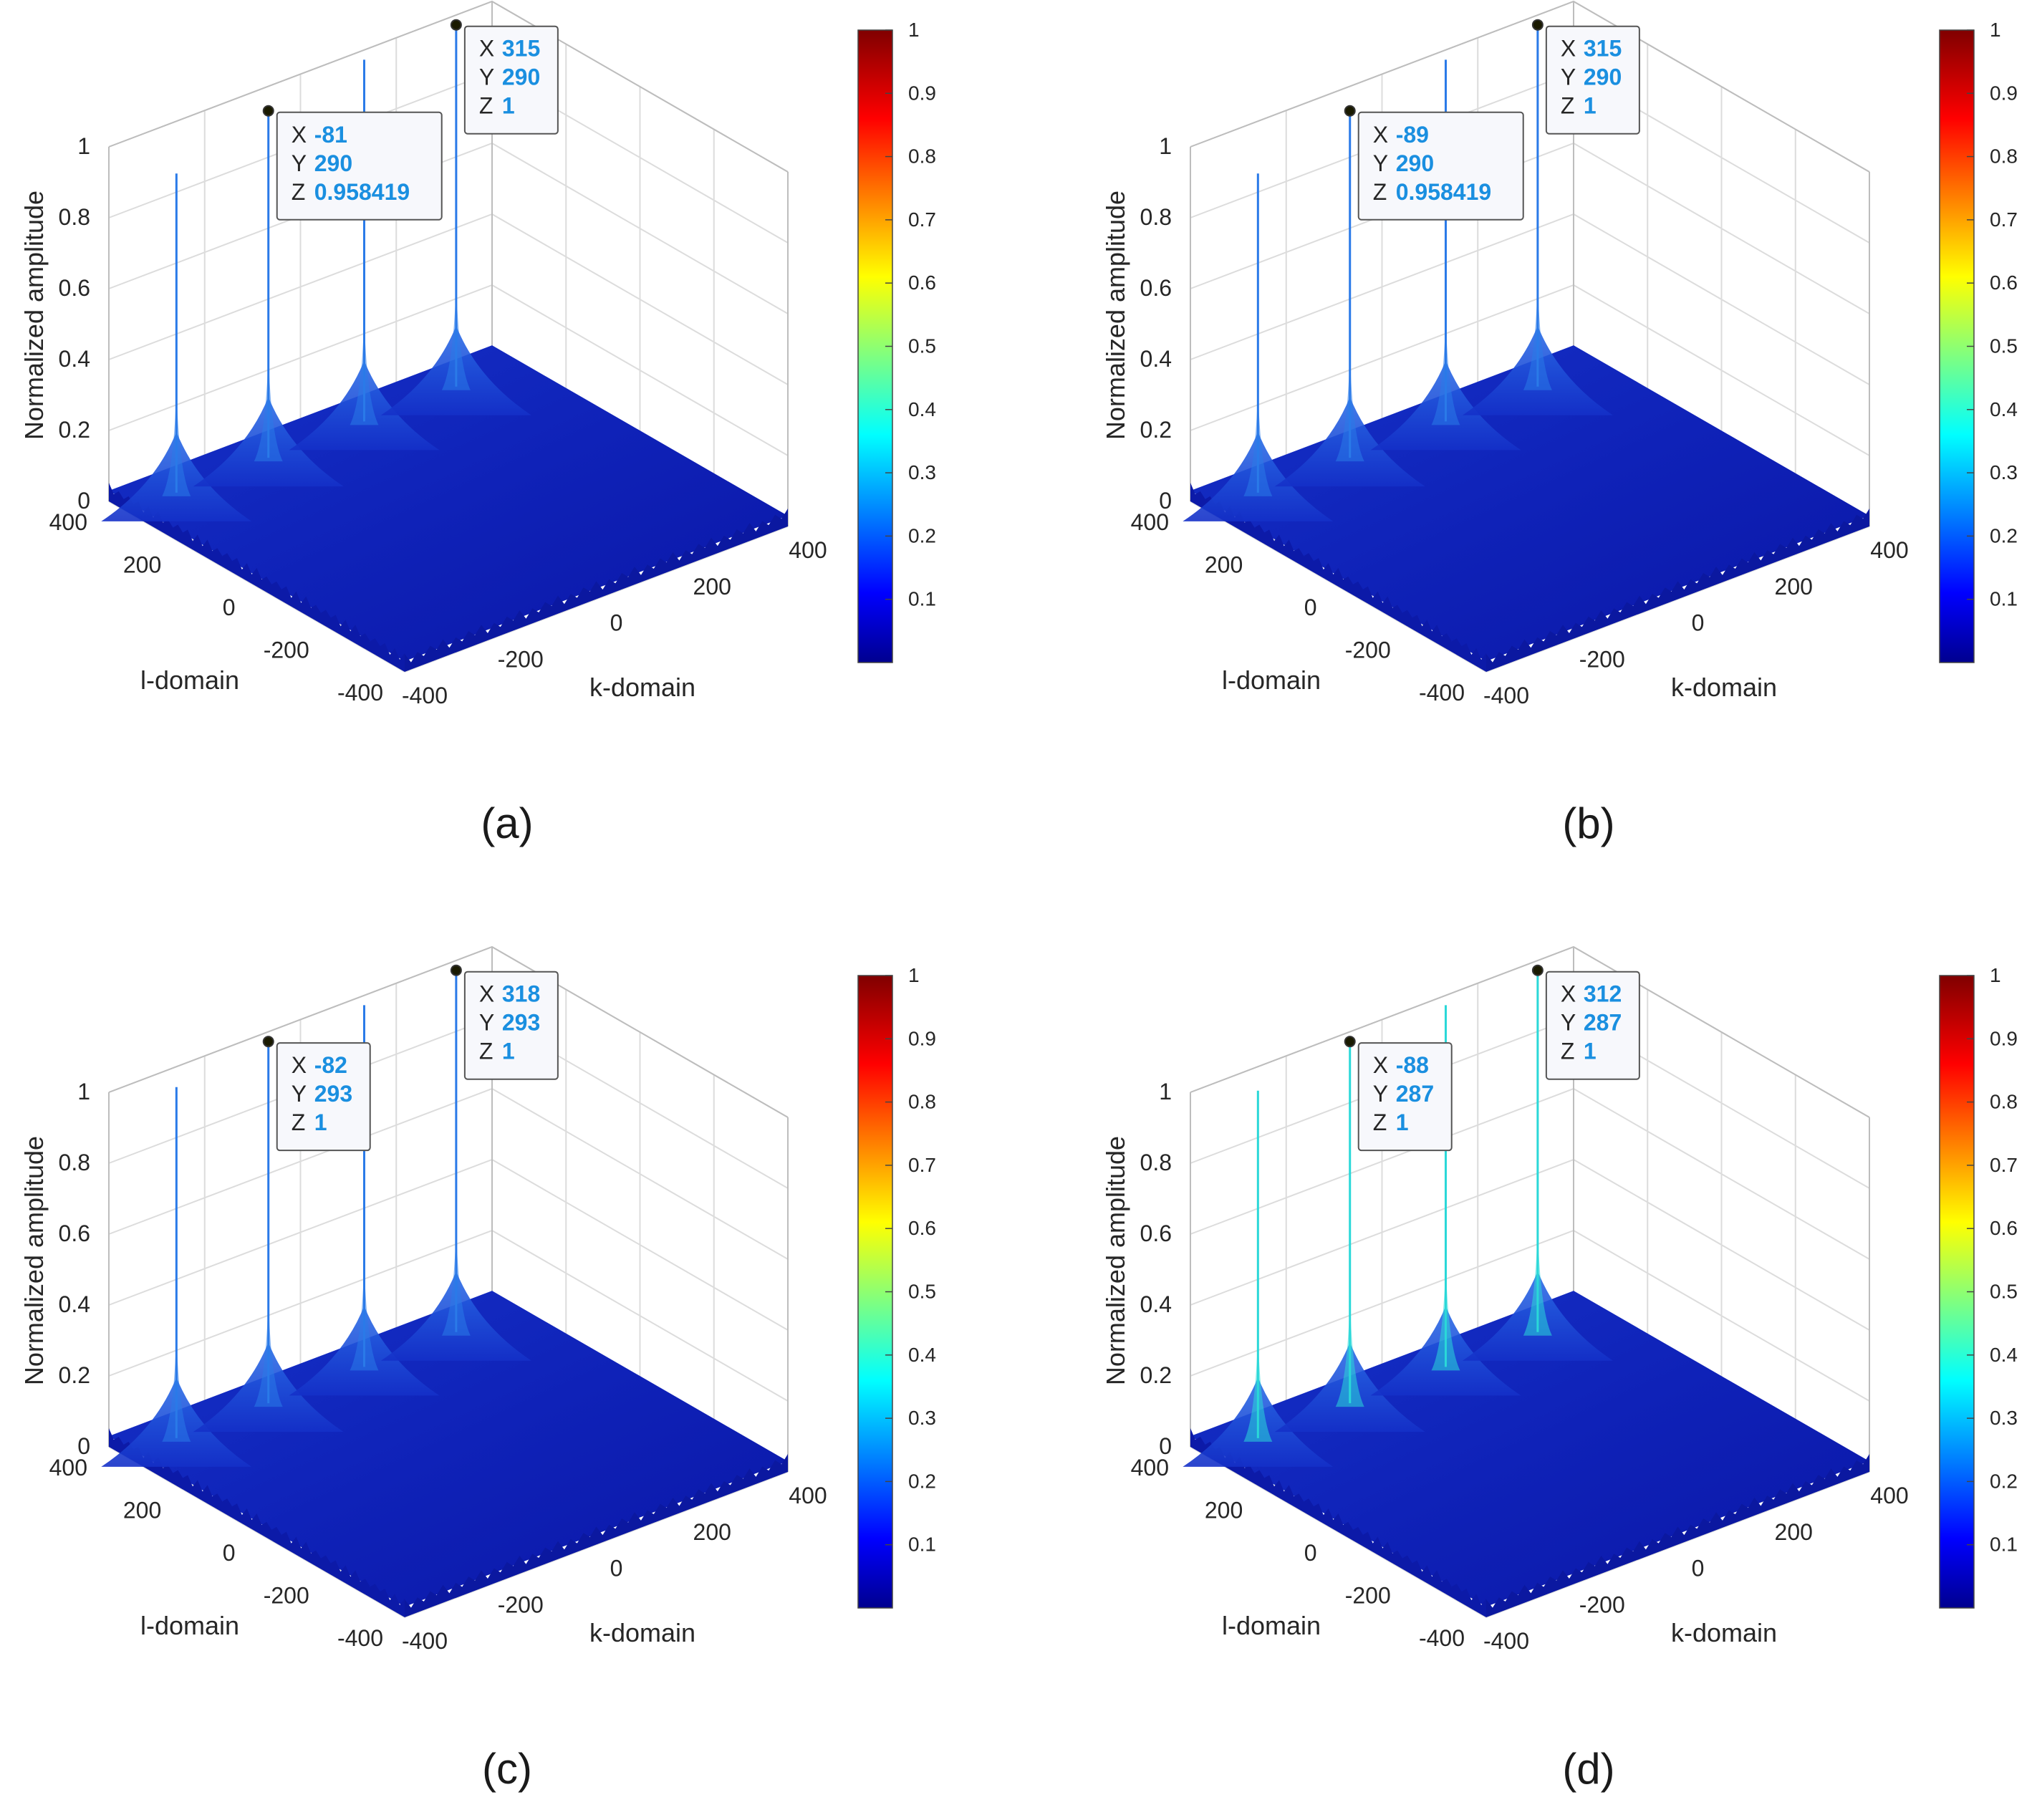 This screenshot has width=2037, height=1820. Describe the element at coordinates (521, 49) in the screenshot. I see `datatip-value: 315` at that location.